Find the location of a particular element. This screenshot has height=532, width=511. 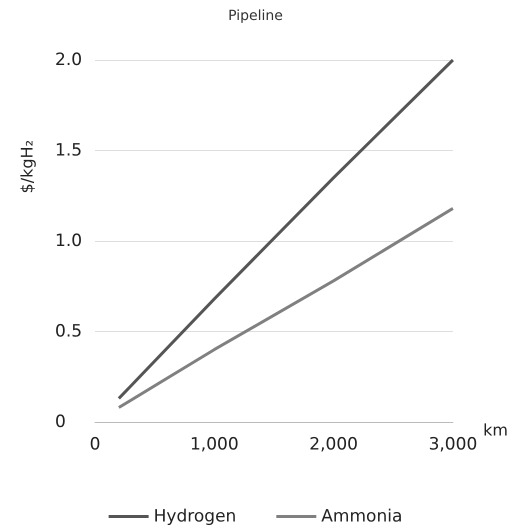

y-tick-label: 1.0 is located at coordinates (68, 241).